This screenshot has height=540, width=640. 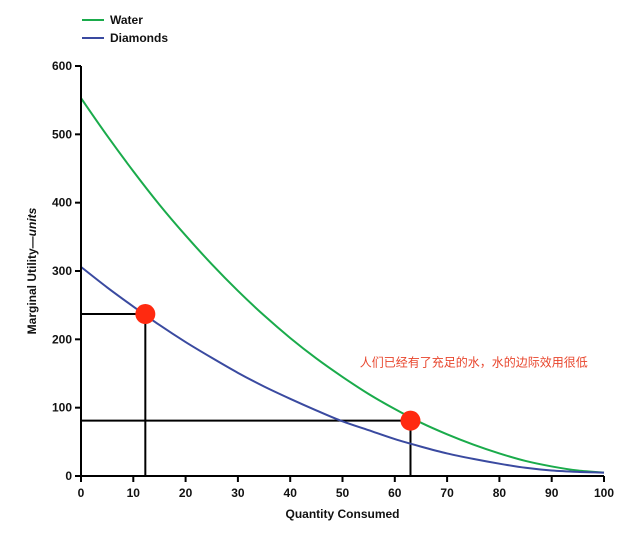 What do you see at coordinates (32, 221) in the screenshot?
I see `y-axis-title-unit: units` at bounding box center [32, 221].